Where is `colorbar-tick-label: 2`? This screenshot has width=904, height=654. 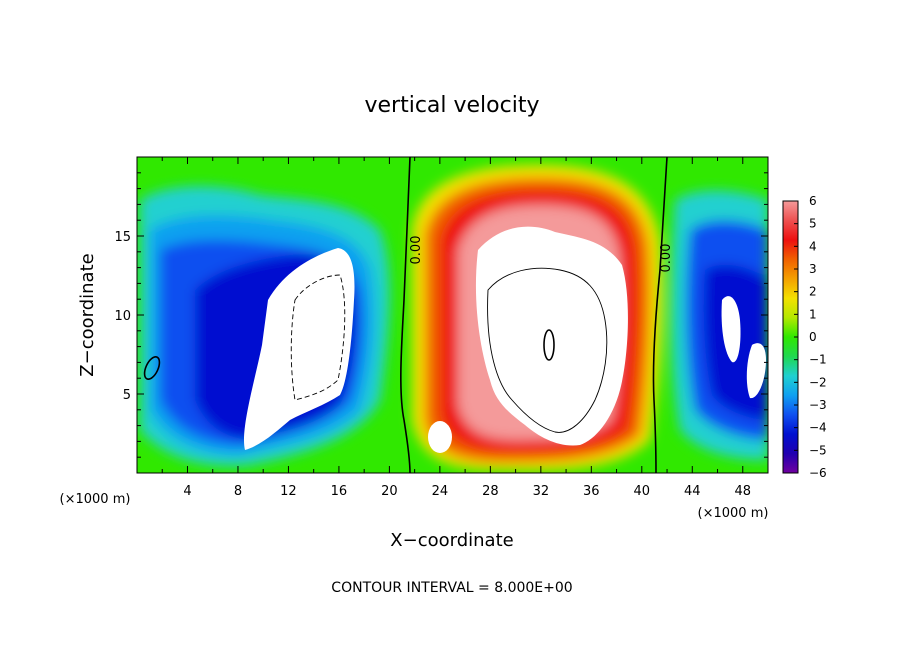
colorbar-tick-label: 2 is located at coordinates (813, 292).